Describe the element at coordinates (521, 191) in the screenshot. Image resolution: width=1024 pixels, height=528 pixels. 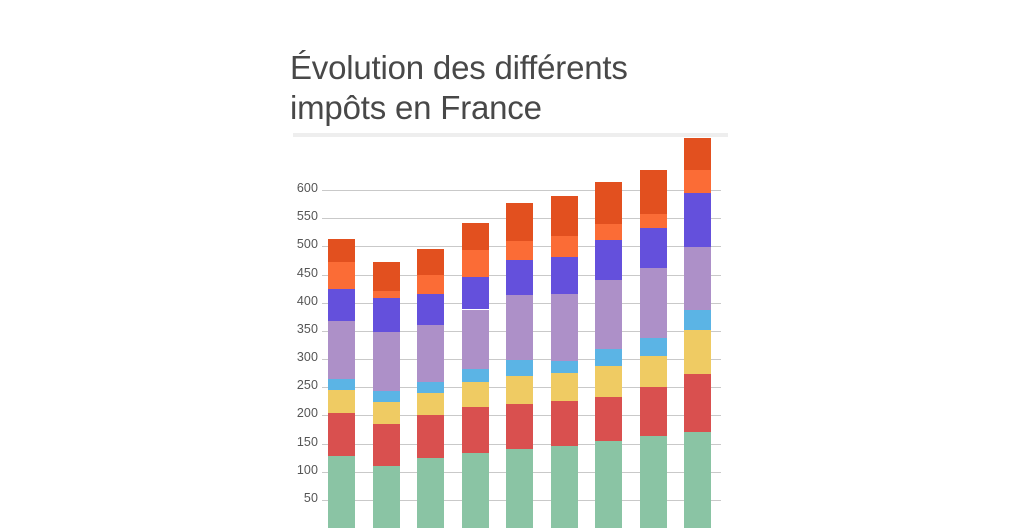
I see `gridline` at that location.